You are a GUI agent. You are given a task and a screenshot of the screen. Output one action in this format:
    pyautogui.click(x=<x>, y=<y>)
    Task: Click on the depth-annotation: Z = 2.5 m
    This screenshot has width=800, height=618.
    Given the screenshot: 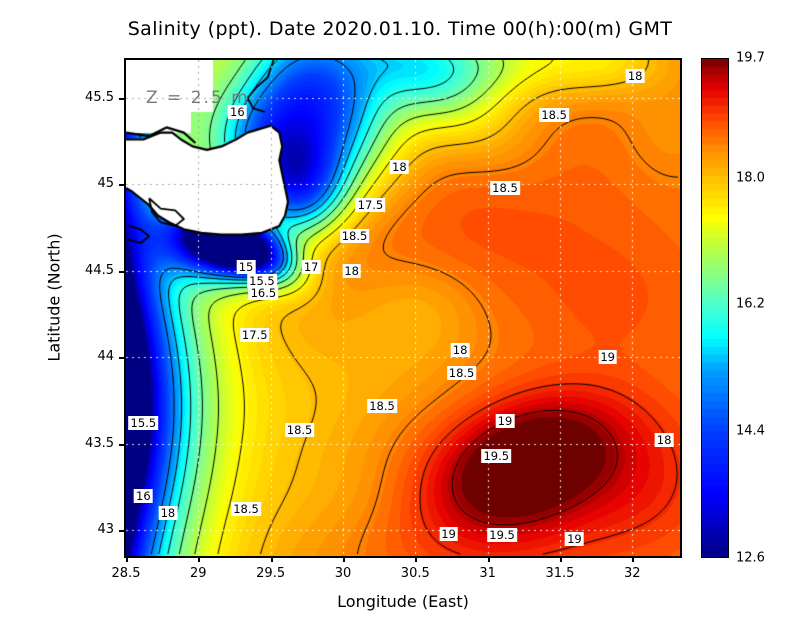 What is the action you would take?
    pyautogui.click(x=198, y=98)
    